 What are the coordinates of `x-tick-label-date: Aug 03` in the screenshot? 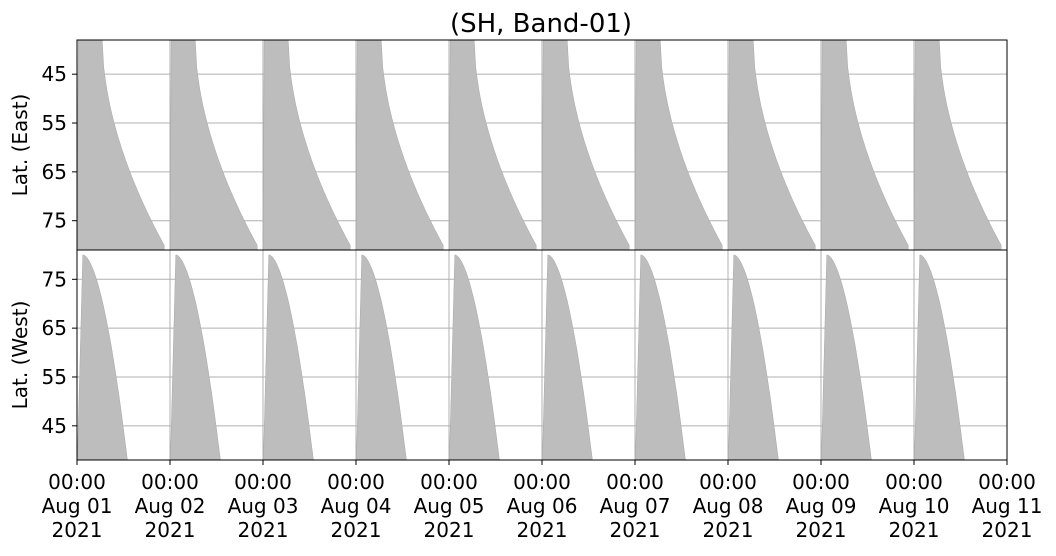 It's located at (263, 506).